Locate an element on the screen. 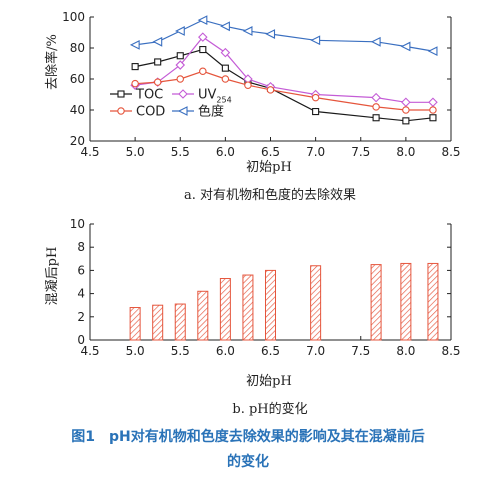 Image resolution: width=497 pixels, height=477 pixels. legend-label-uv254: UV254 is located at coordinates (215, 96).